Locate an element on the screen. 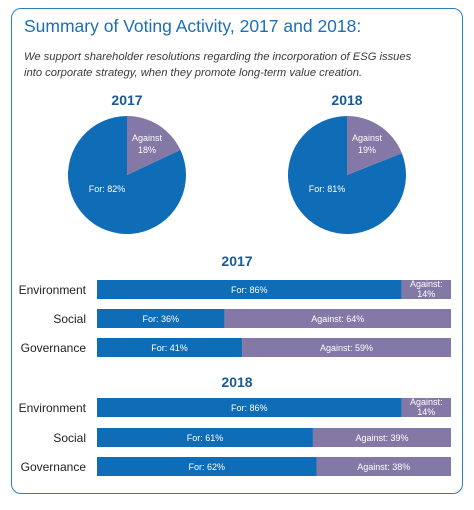  pie-2018-label-against-word: Against is located at coordinates (367, 138).